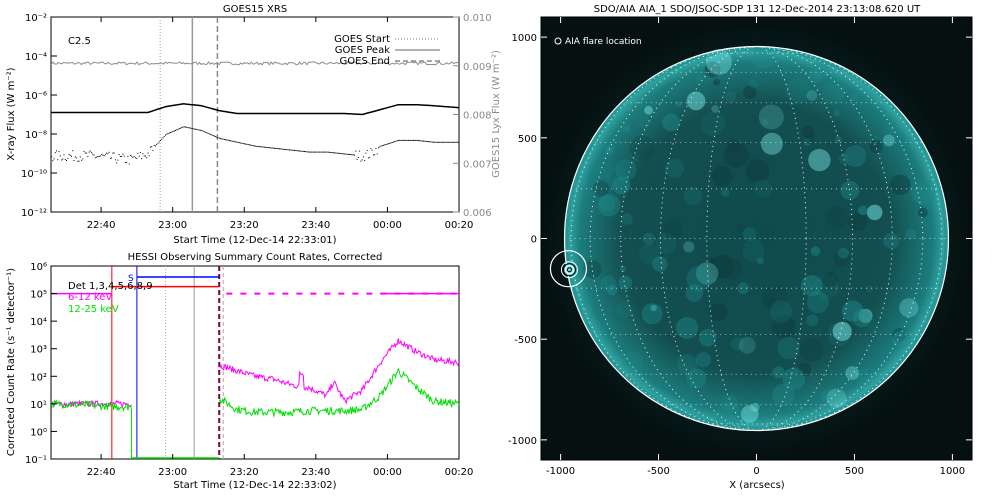  Describe the element at coordinates (172, 472) in the screenshot. I see `hessi-x-tick-label: 23:00` at that location.